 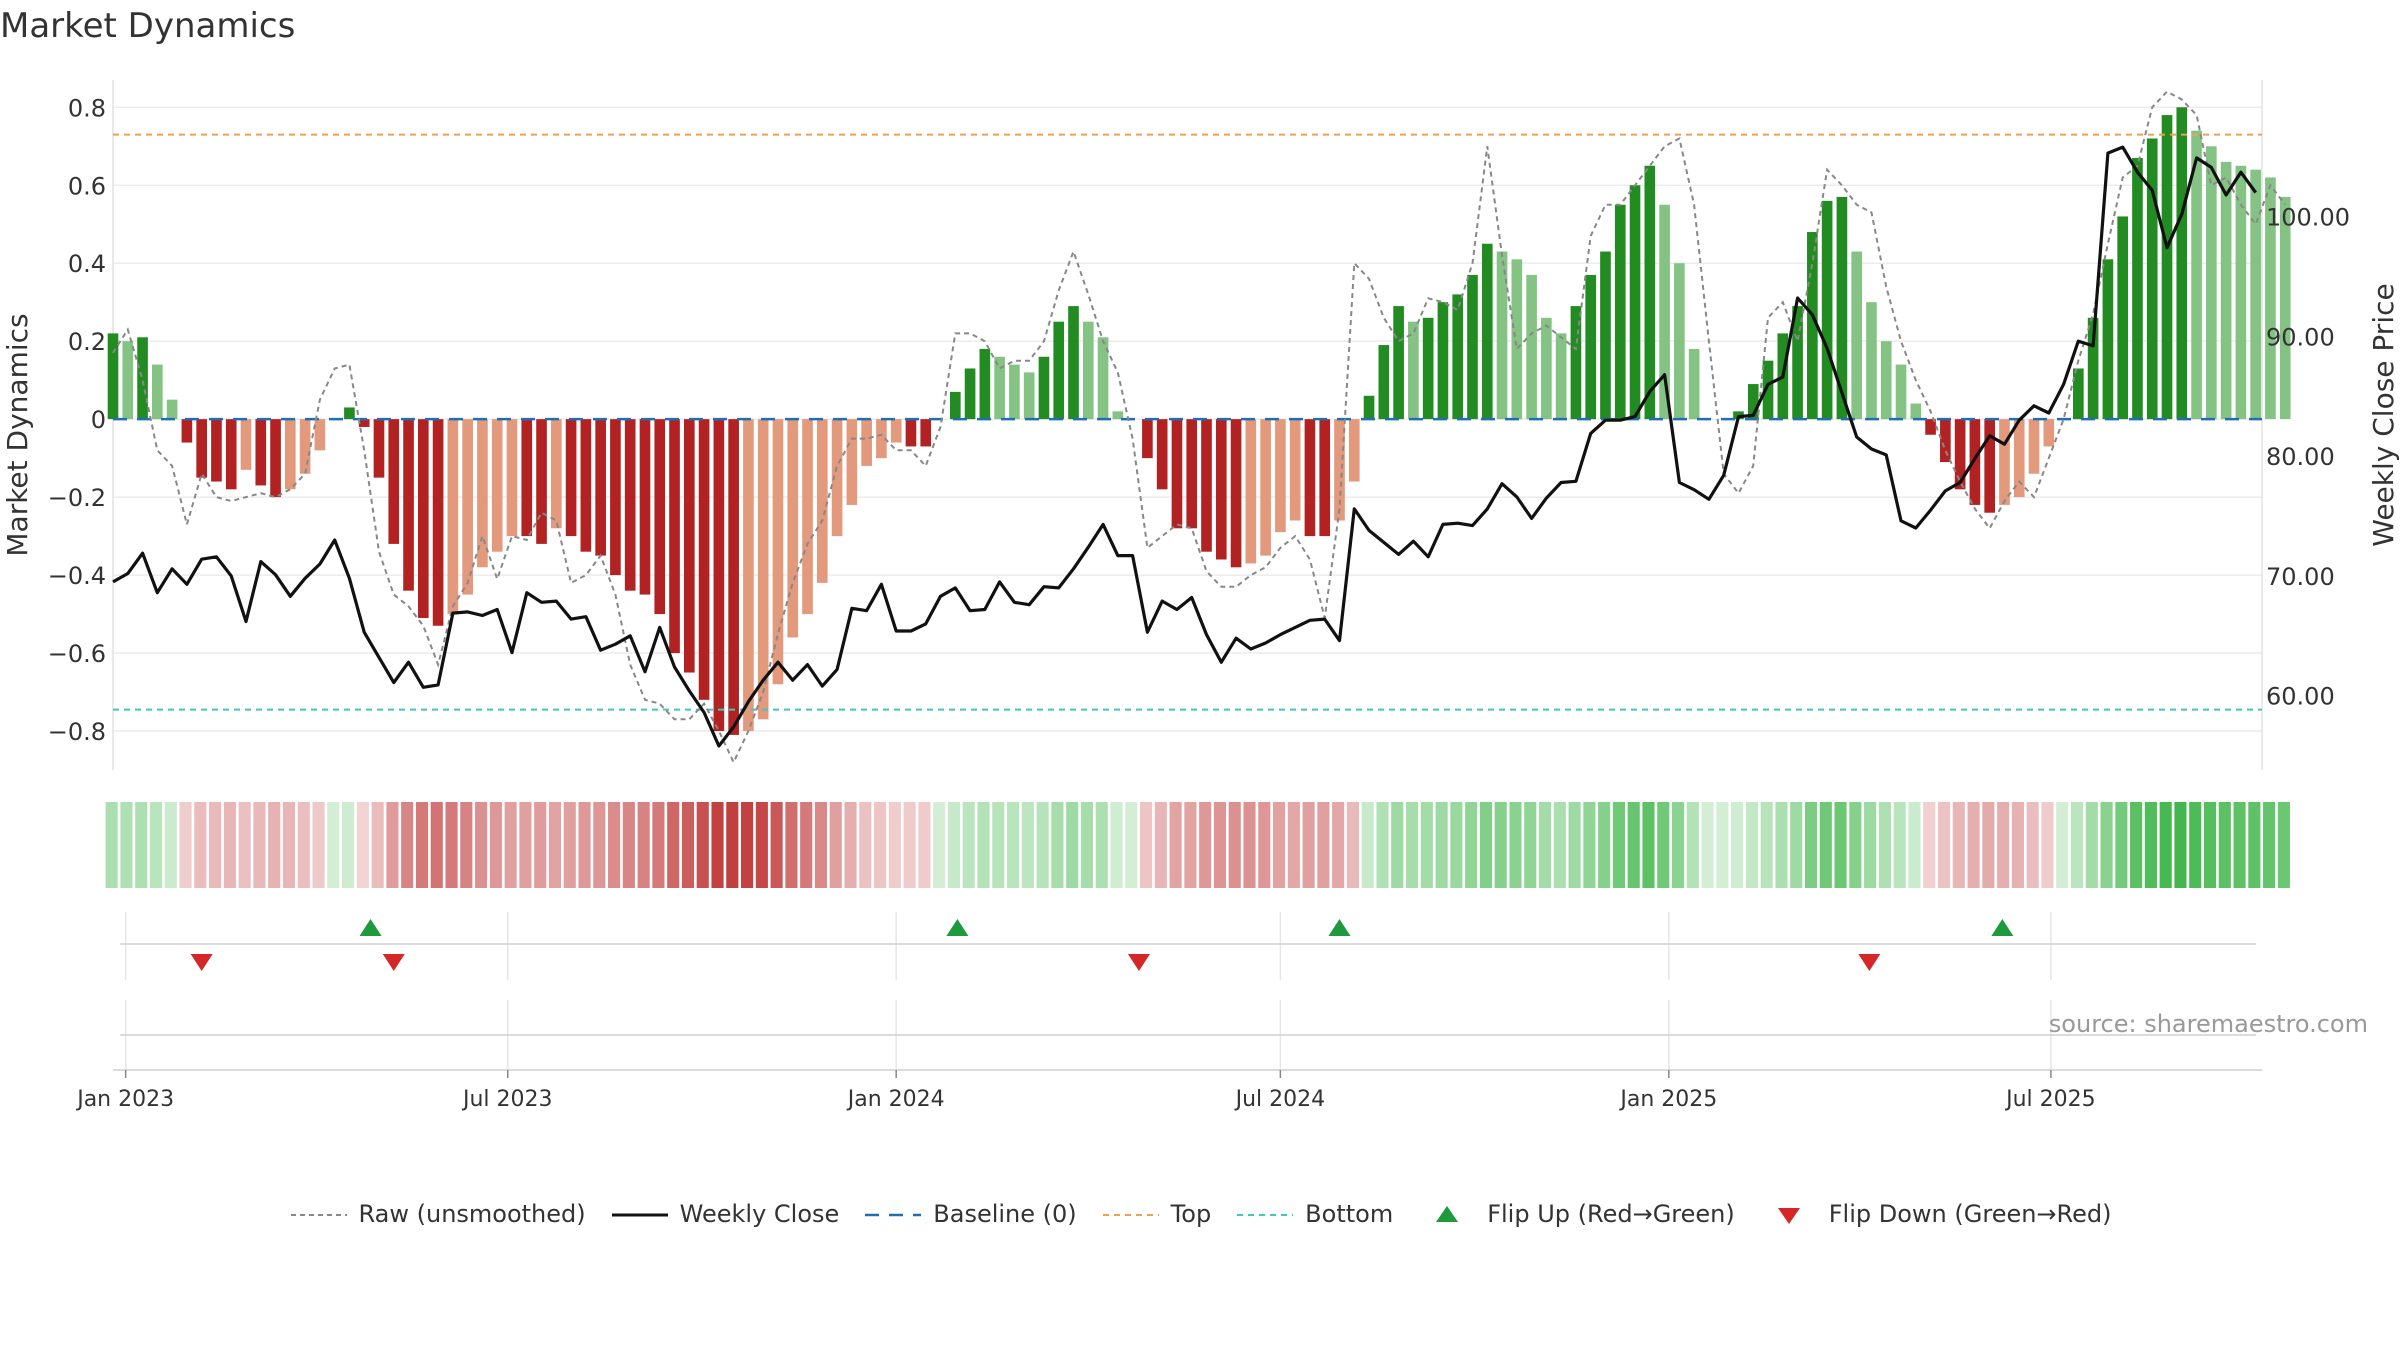 I want to click on left-tick-label: 0, so click(x=98, y=420).